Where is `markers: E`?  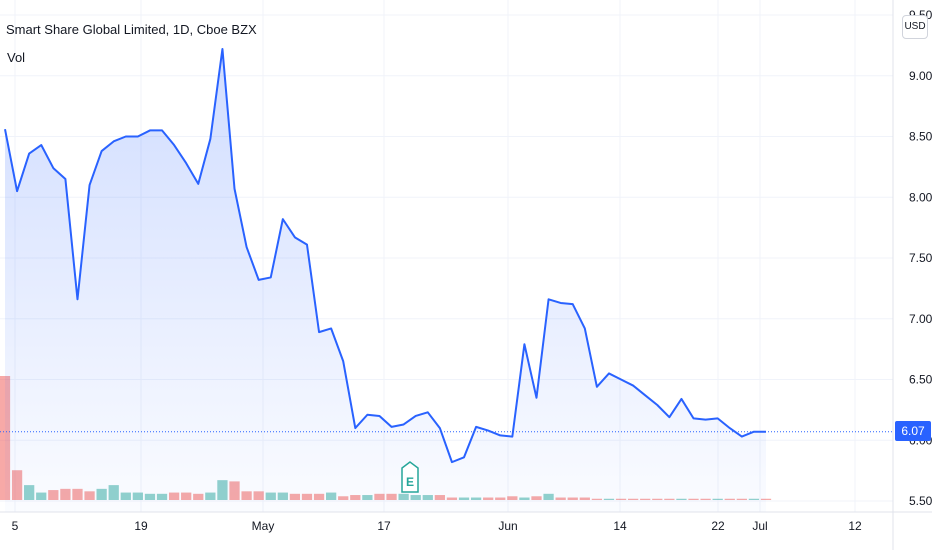
markers: E is located at coordinates (446, 462).